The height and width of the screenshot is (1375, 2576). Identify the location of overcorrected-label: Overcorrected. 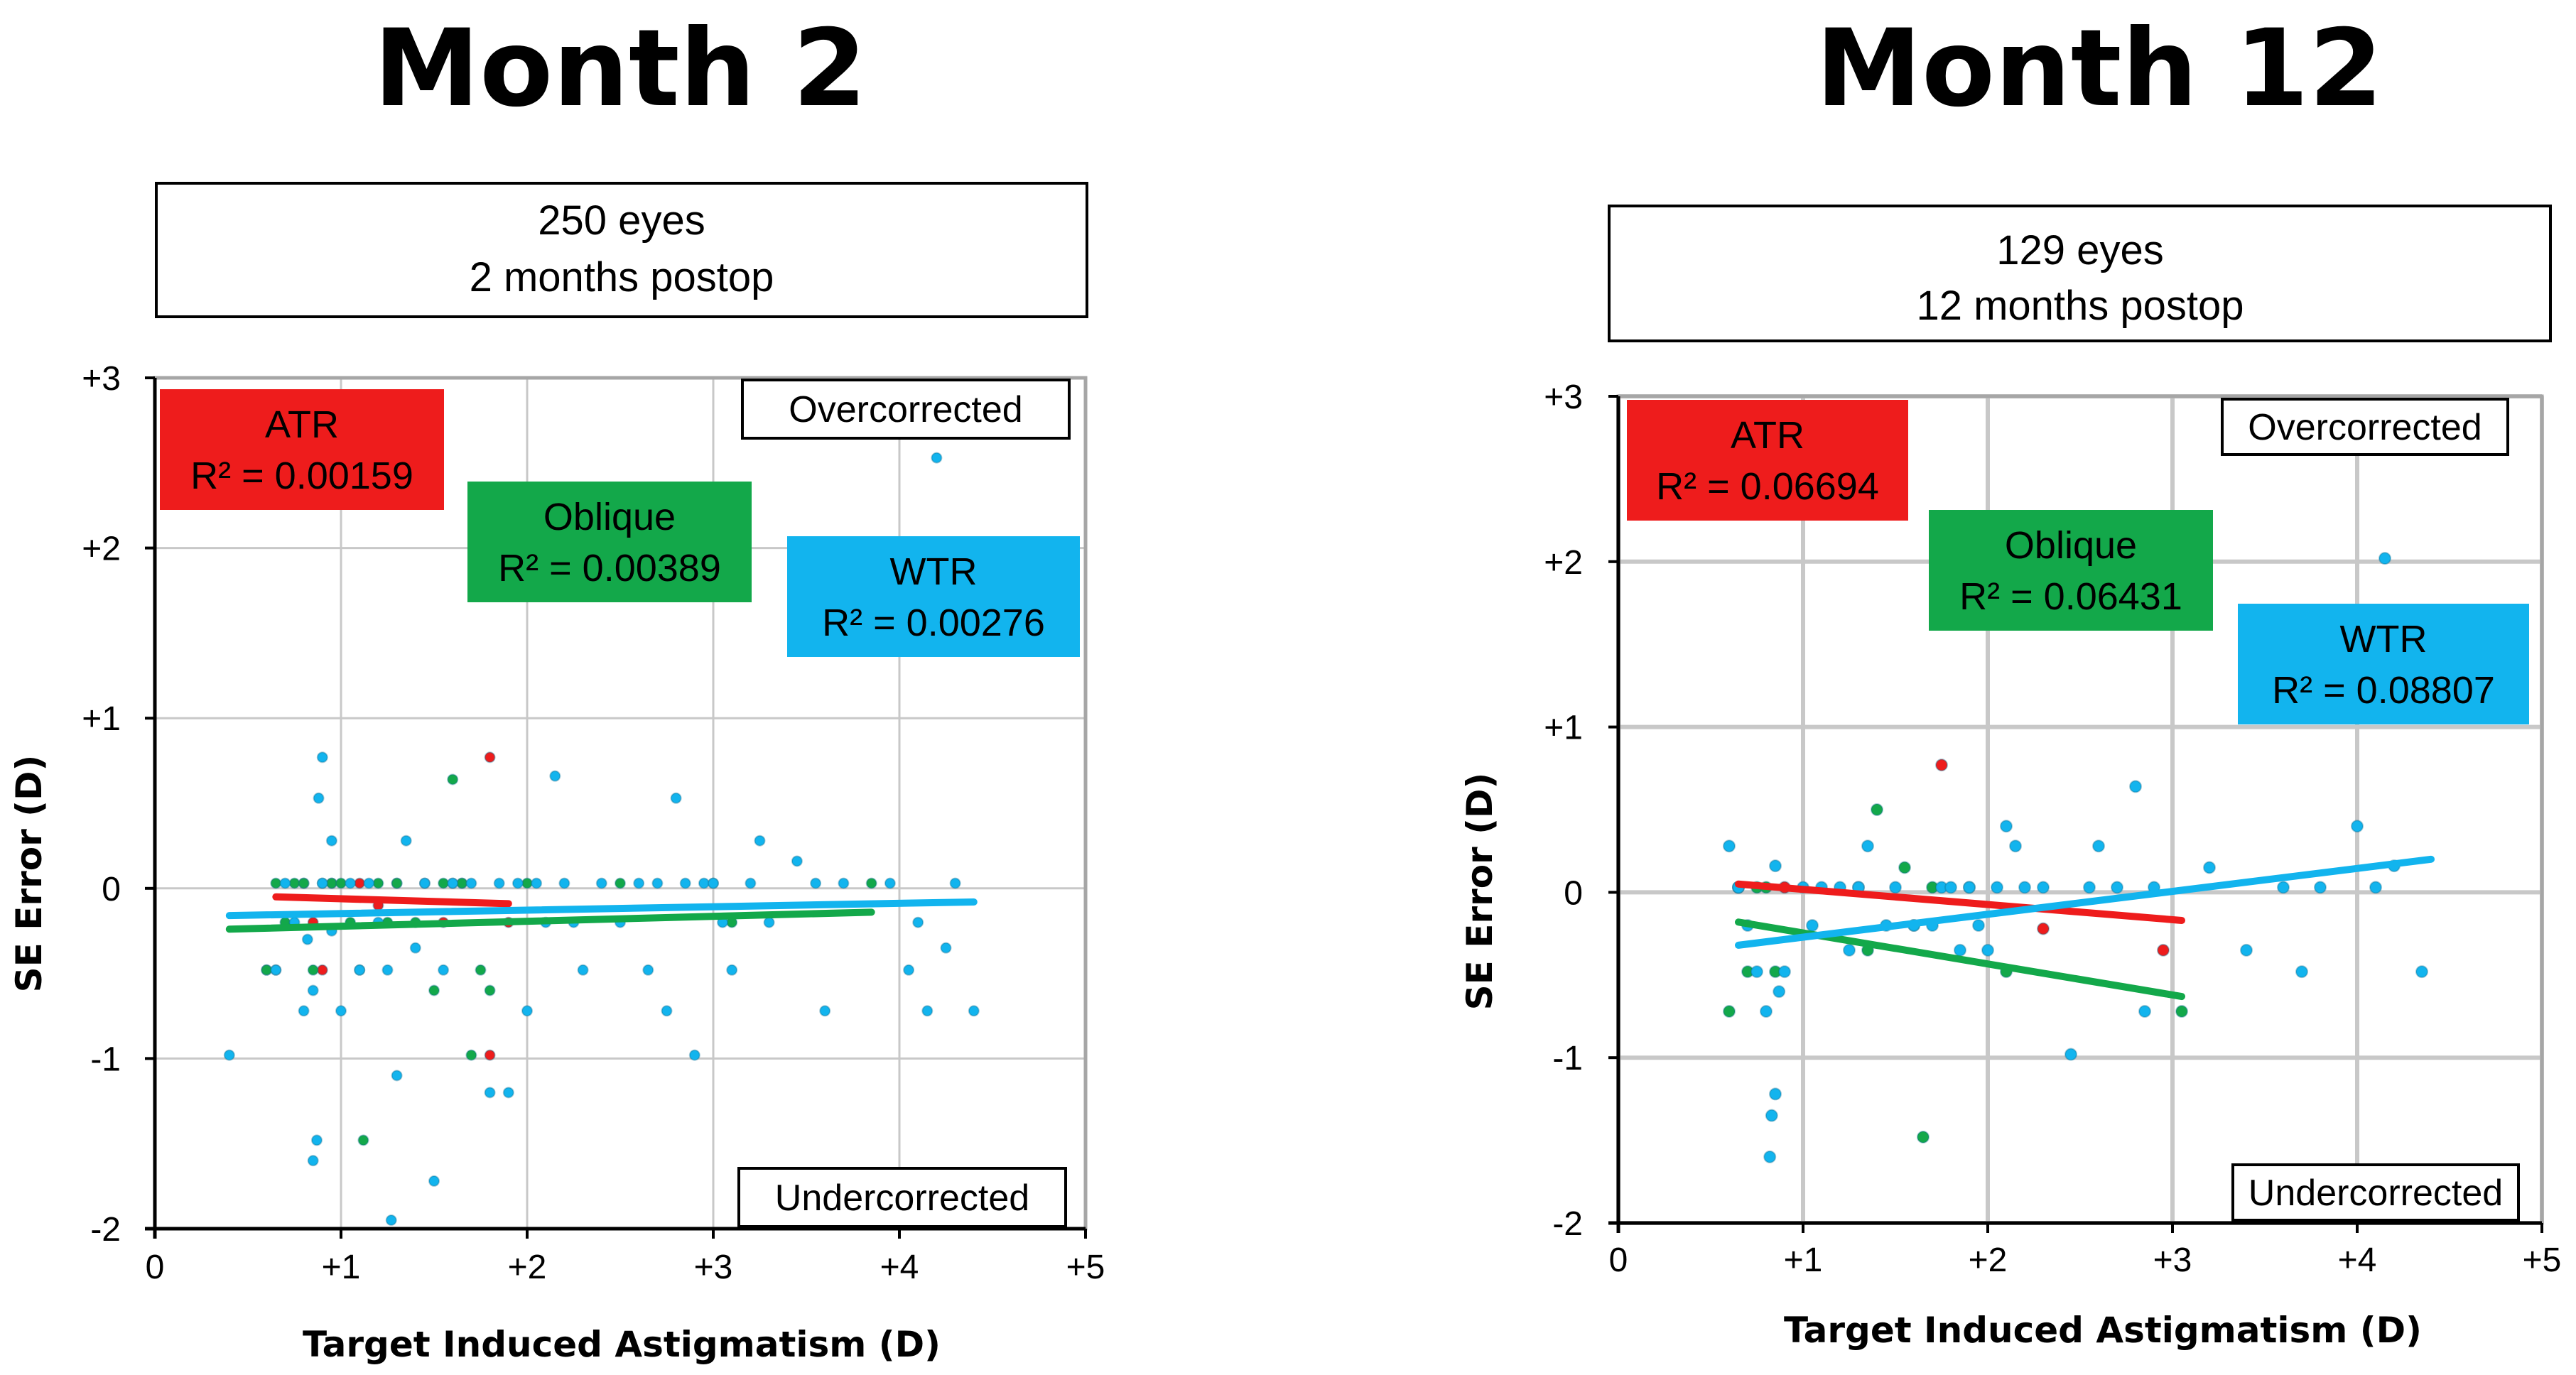
(2365, 427).